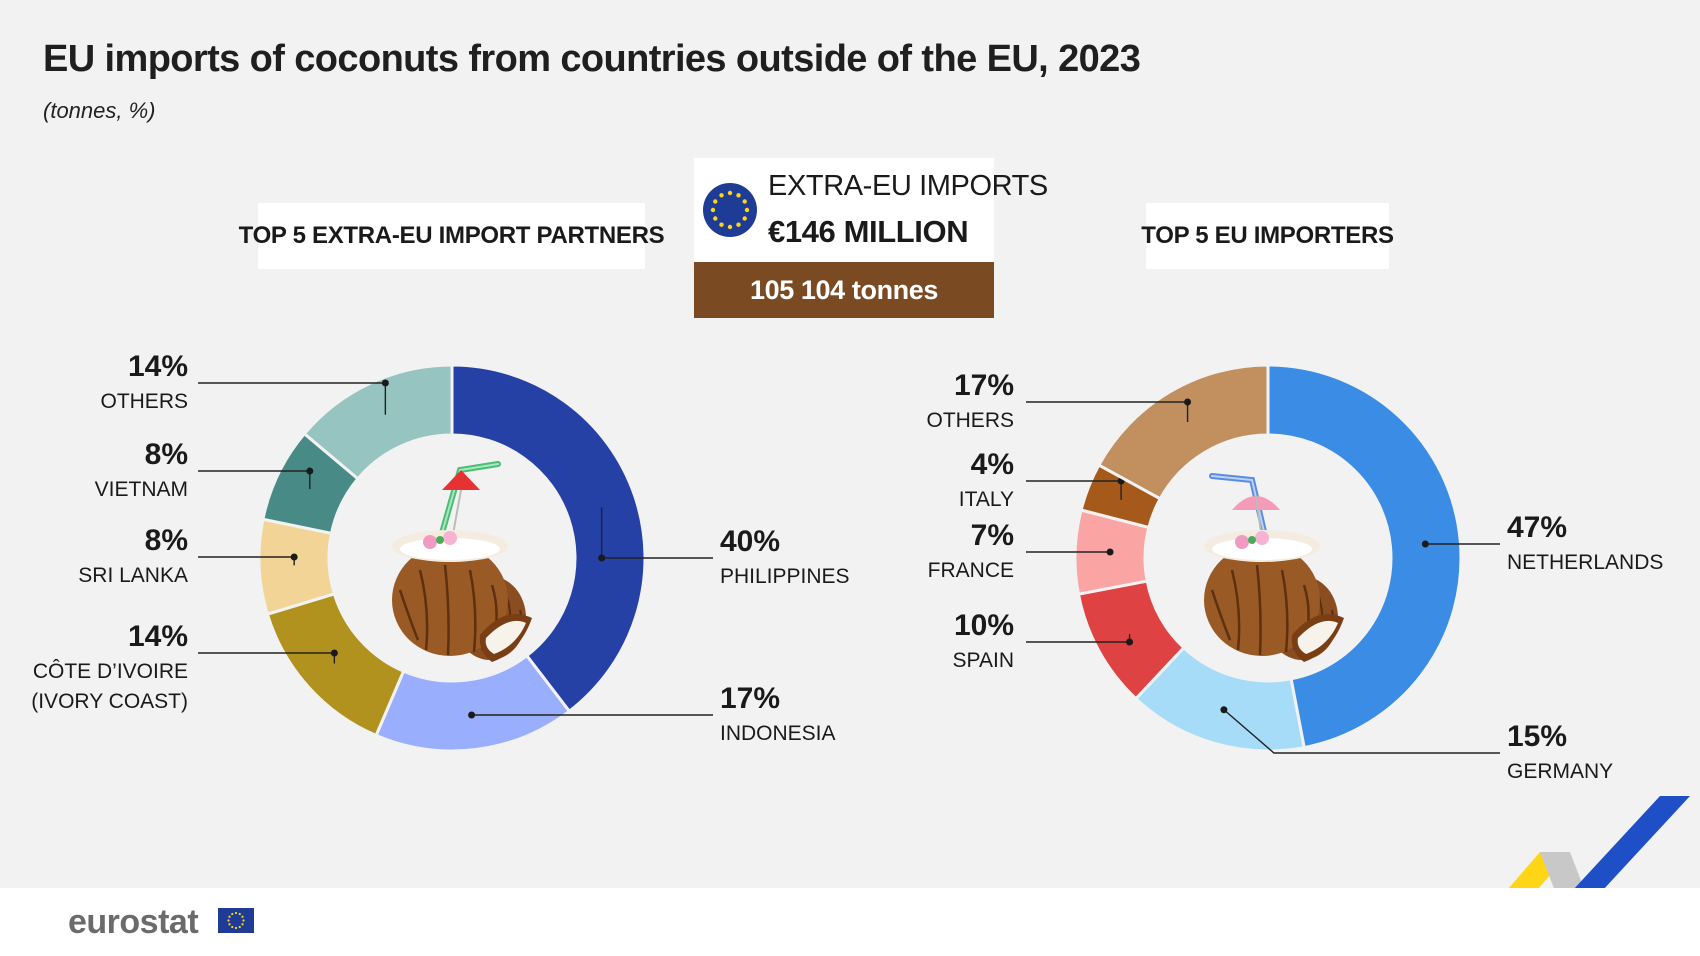 The width and height of the screenshot is (1700, 956). I want to click on category-label-partners-c-te-d-ivoire: CÔTE D’IVOIRE, so click(110, 671).